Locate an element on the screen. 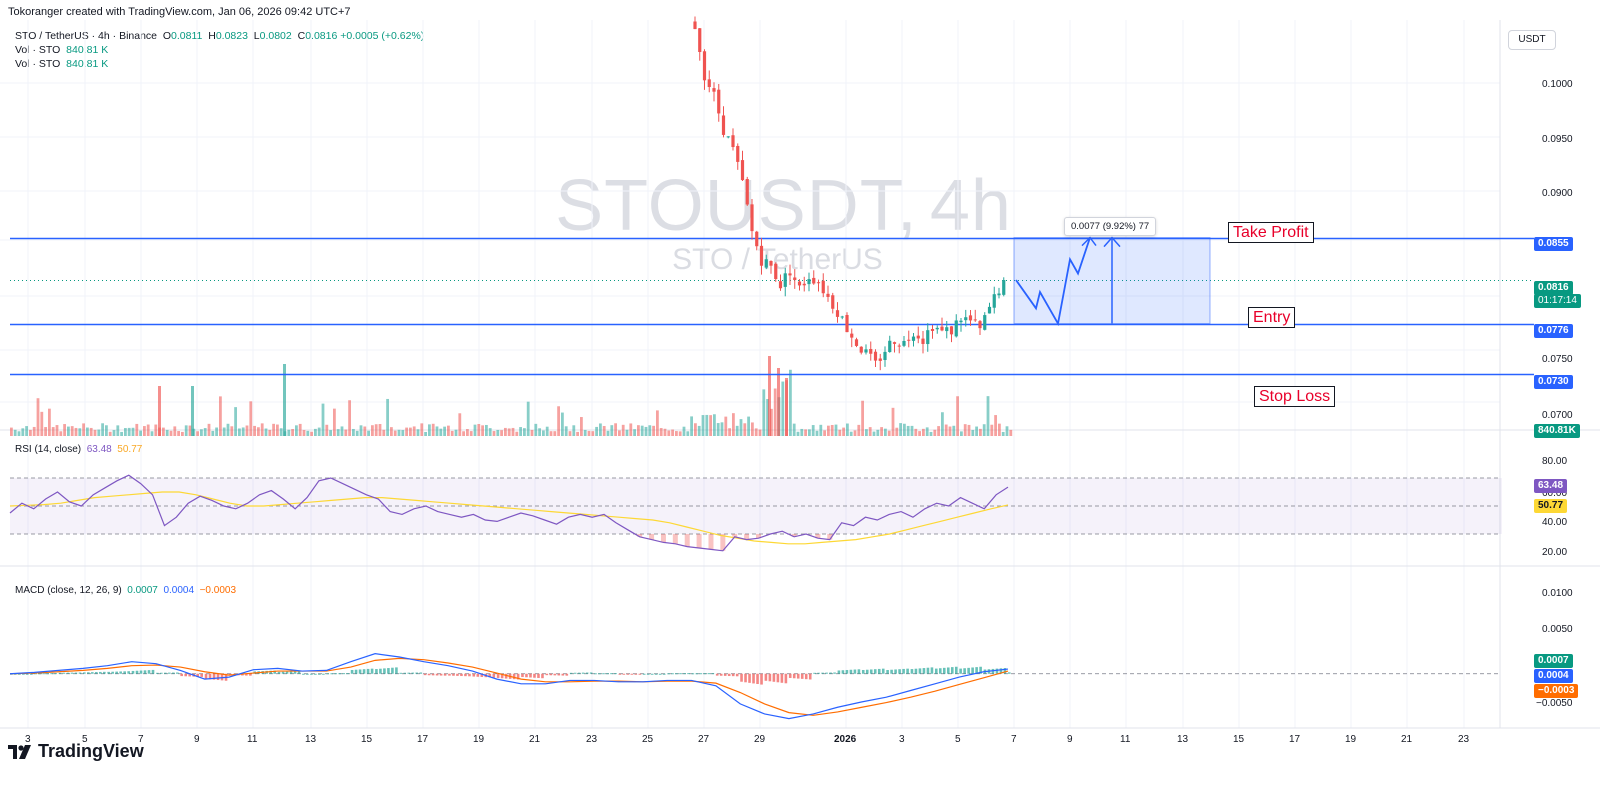  rsi-legend: RSI (14, close) 63.48 50.77 is located at coordinates (79, 449).